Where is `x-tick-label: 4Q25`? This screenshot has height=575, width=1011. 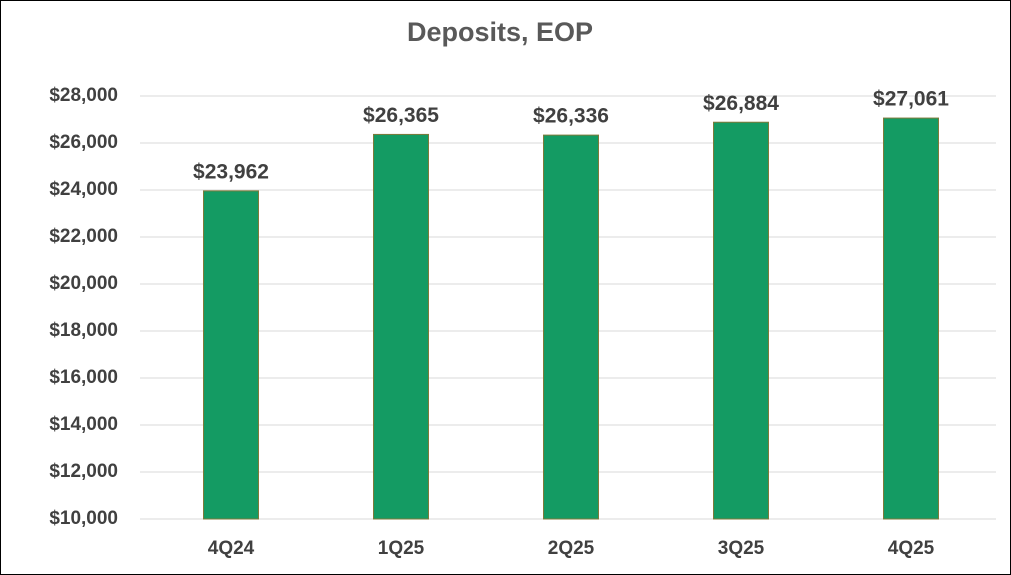 x-tick-label: 4Q25 is located at coordinates (911, 548).